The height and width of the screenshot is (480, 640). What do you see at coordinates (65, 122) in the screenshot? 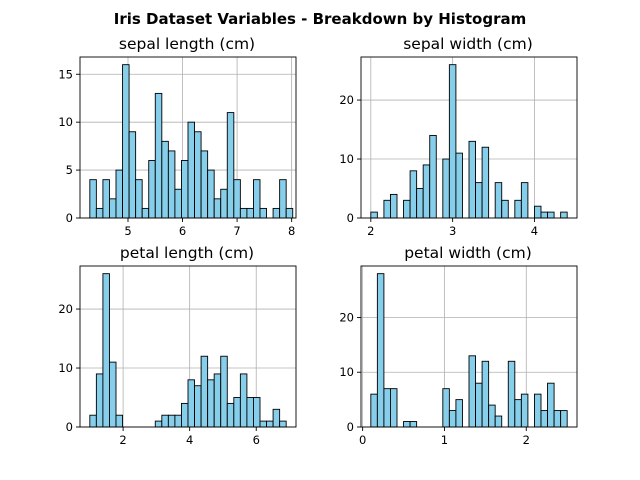
I see `sepal-length-y-tick-label: 10` at bounding box center [65, 122].